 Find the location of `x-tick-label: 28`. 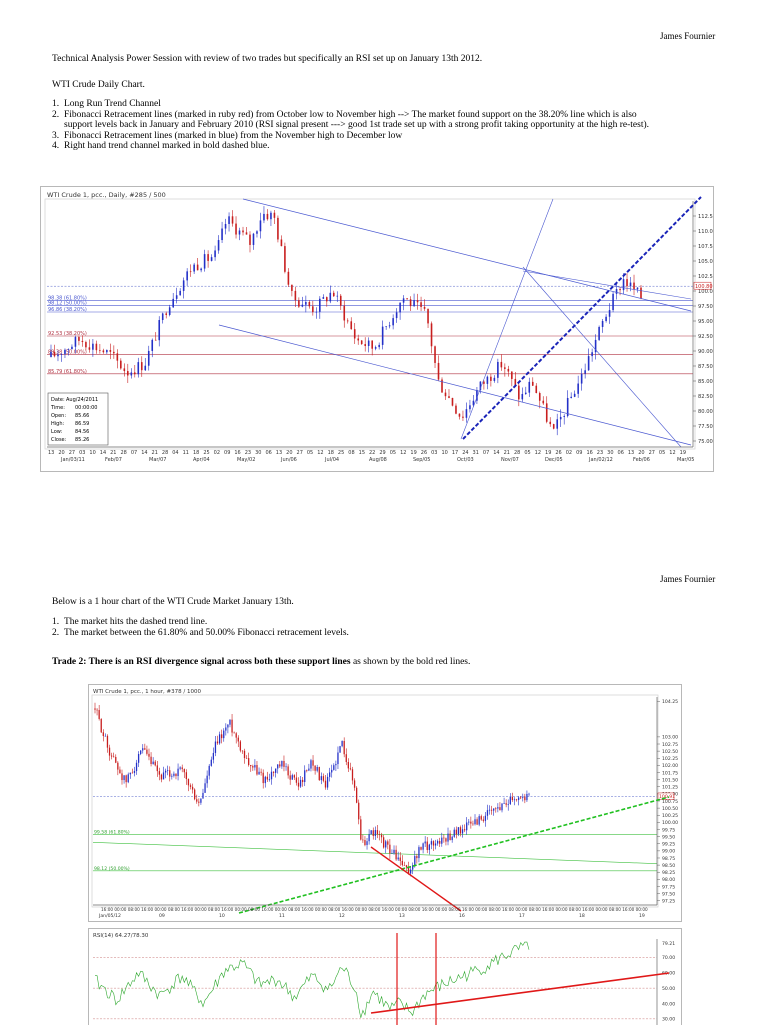

x-tick-label: 28 is located at coordinates (517, 453).